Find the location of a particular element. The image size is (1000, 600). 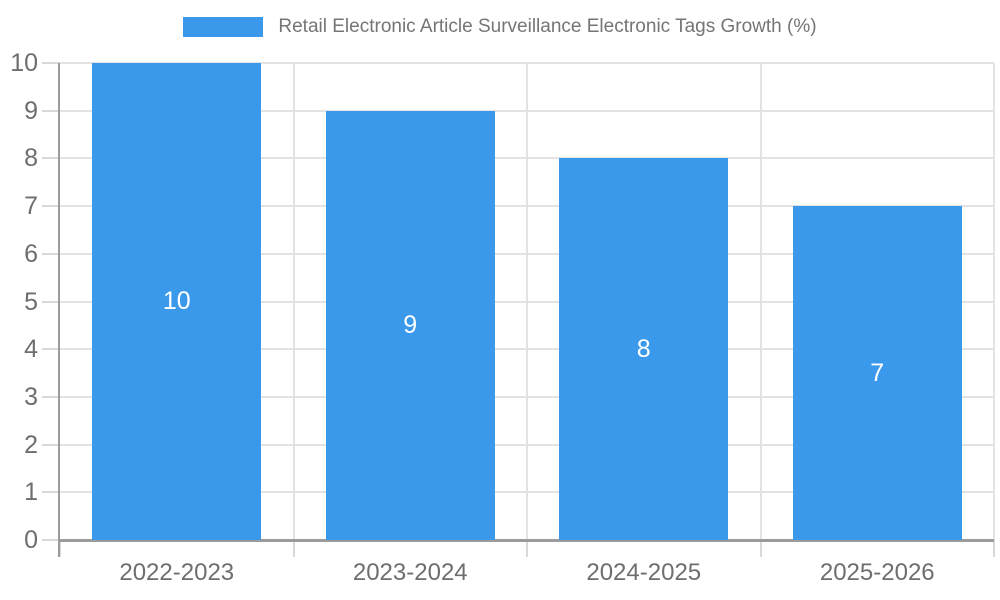

bar-value-label: 9 is located at coordinates (410, 324).